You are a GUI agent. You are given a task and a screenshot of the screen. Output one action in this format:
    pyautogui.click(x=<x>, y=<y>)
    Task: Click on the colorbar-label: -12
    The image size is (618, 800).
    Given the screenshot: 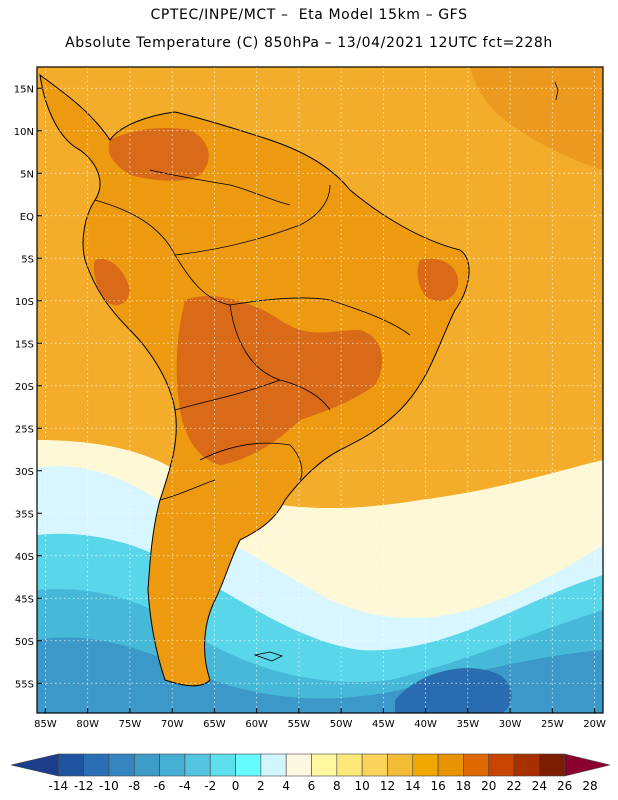 What is the action you would take?
    pyautogui.click(x=84, y=786)
    